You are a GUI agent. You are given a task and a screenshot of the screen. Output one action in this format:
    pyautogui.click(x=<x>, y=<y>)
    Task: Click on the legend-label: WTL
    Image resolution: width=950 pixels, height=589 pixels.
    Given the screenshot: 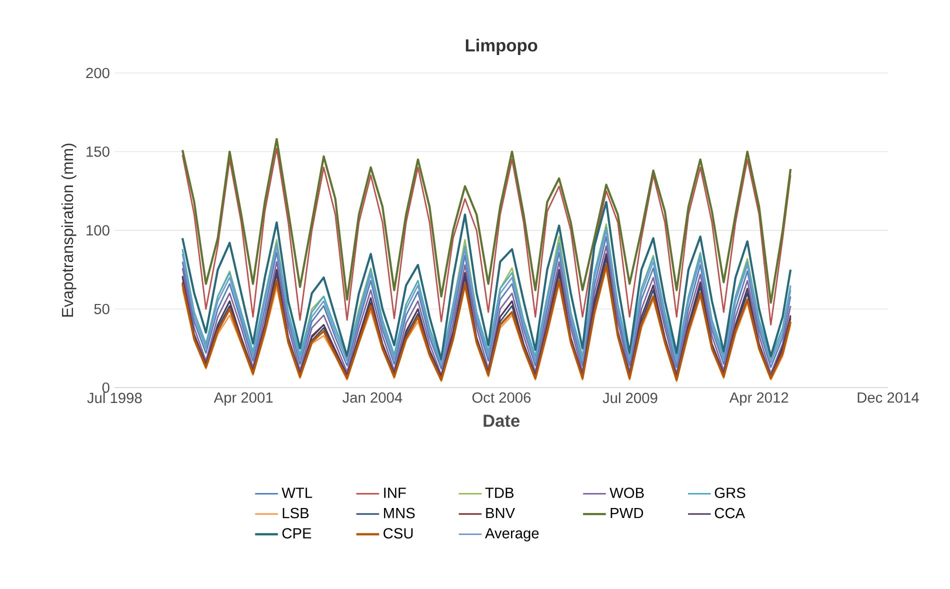 What is the action you would take?
    pyautogui.click(x=297, y=493)
    